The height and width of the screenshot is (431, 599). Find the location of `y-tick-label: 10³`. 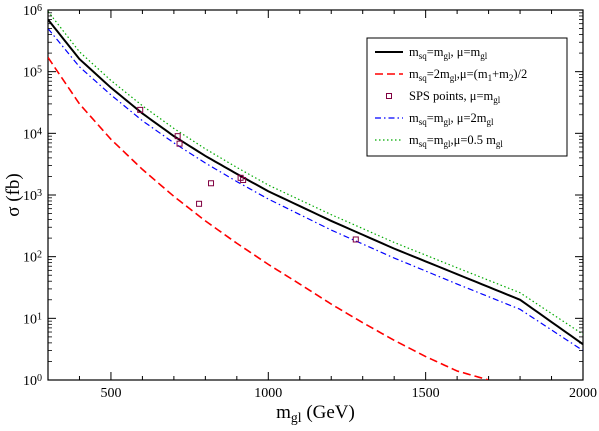

y-tick-label: 10³ is located at coordinates (32, 196).